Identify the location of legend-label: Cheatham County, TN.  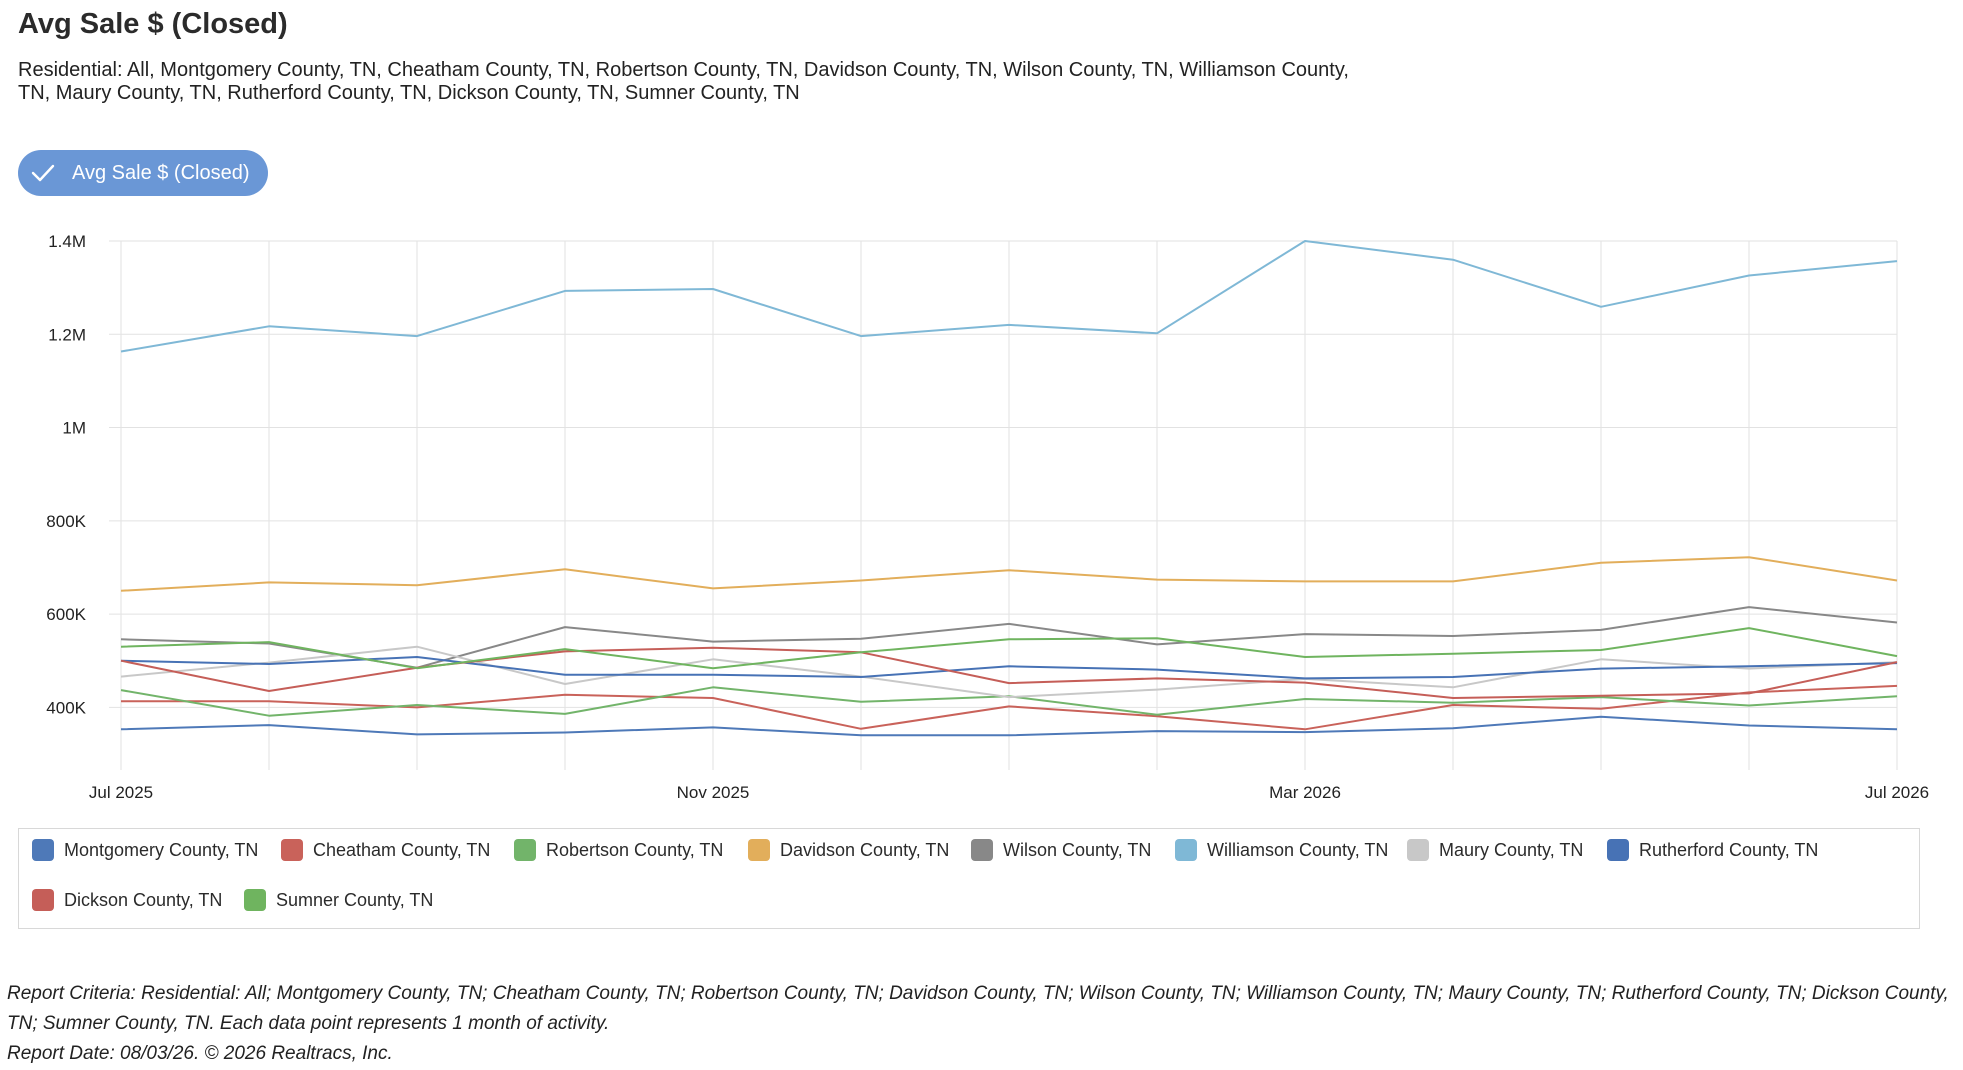
(402, 849).